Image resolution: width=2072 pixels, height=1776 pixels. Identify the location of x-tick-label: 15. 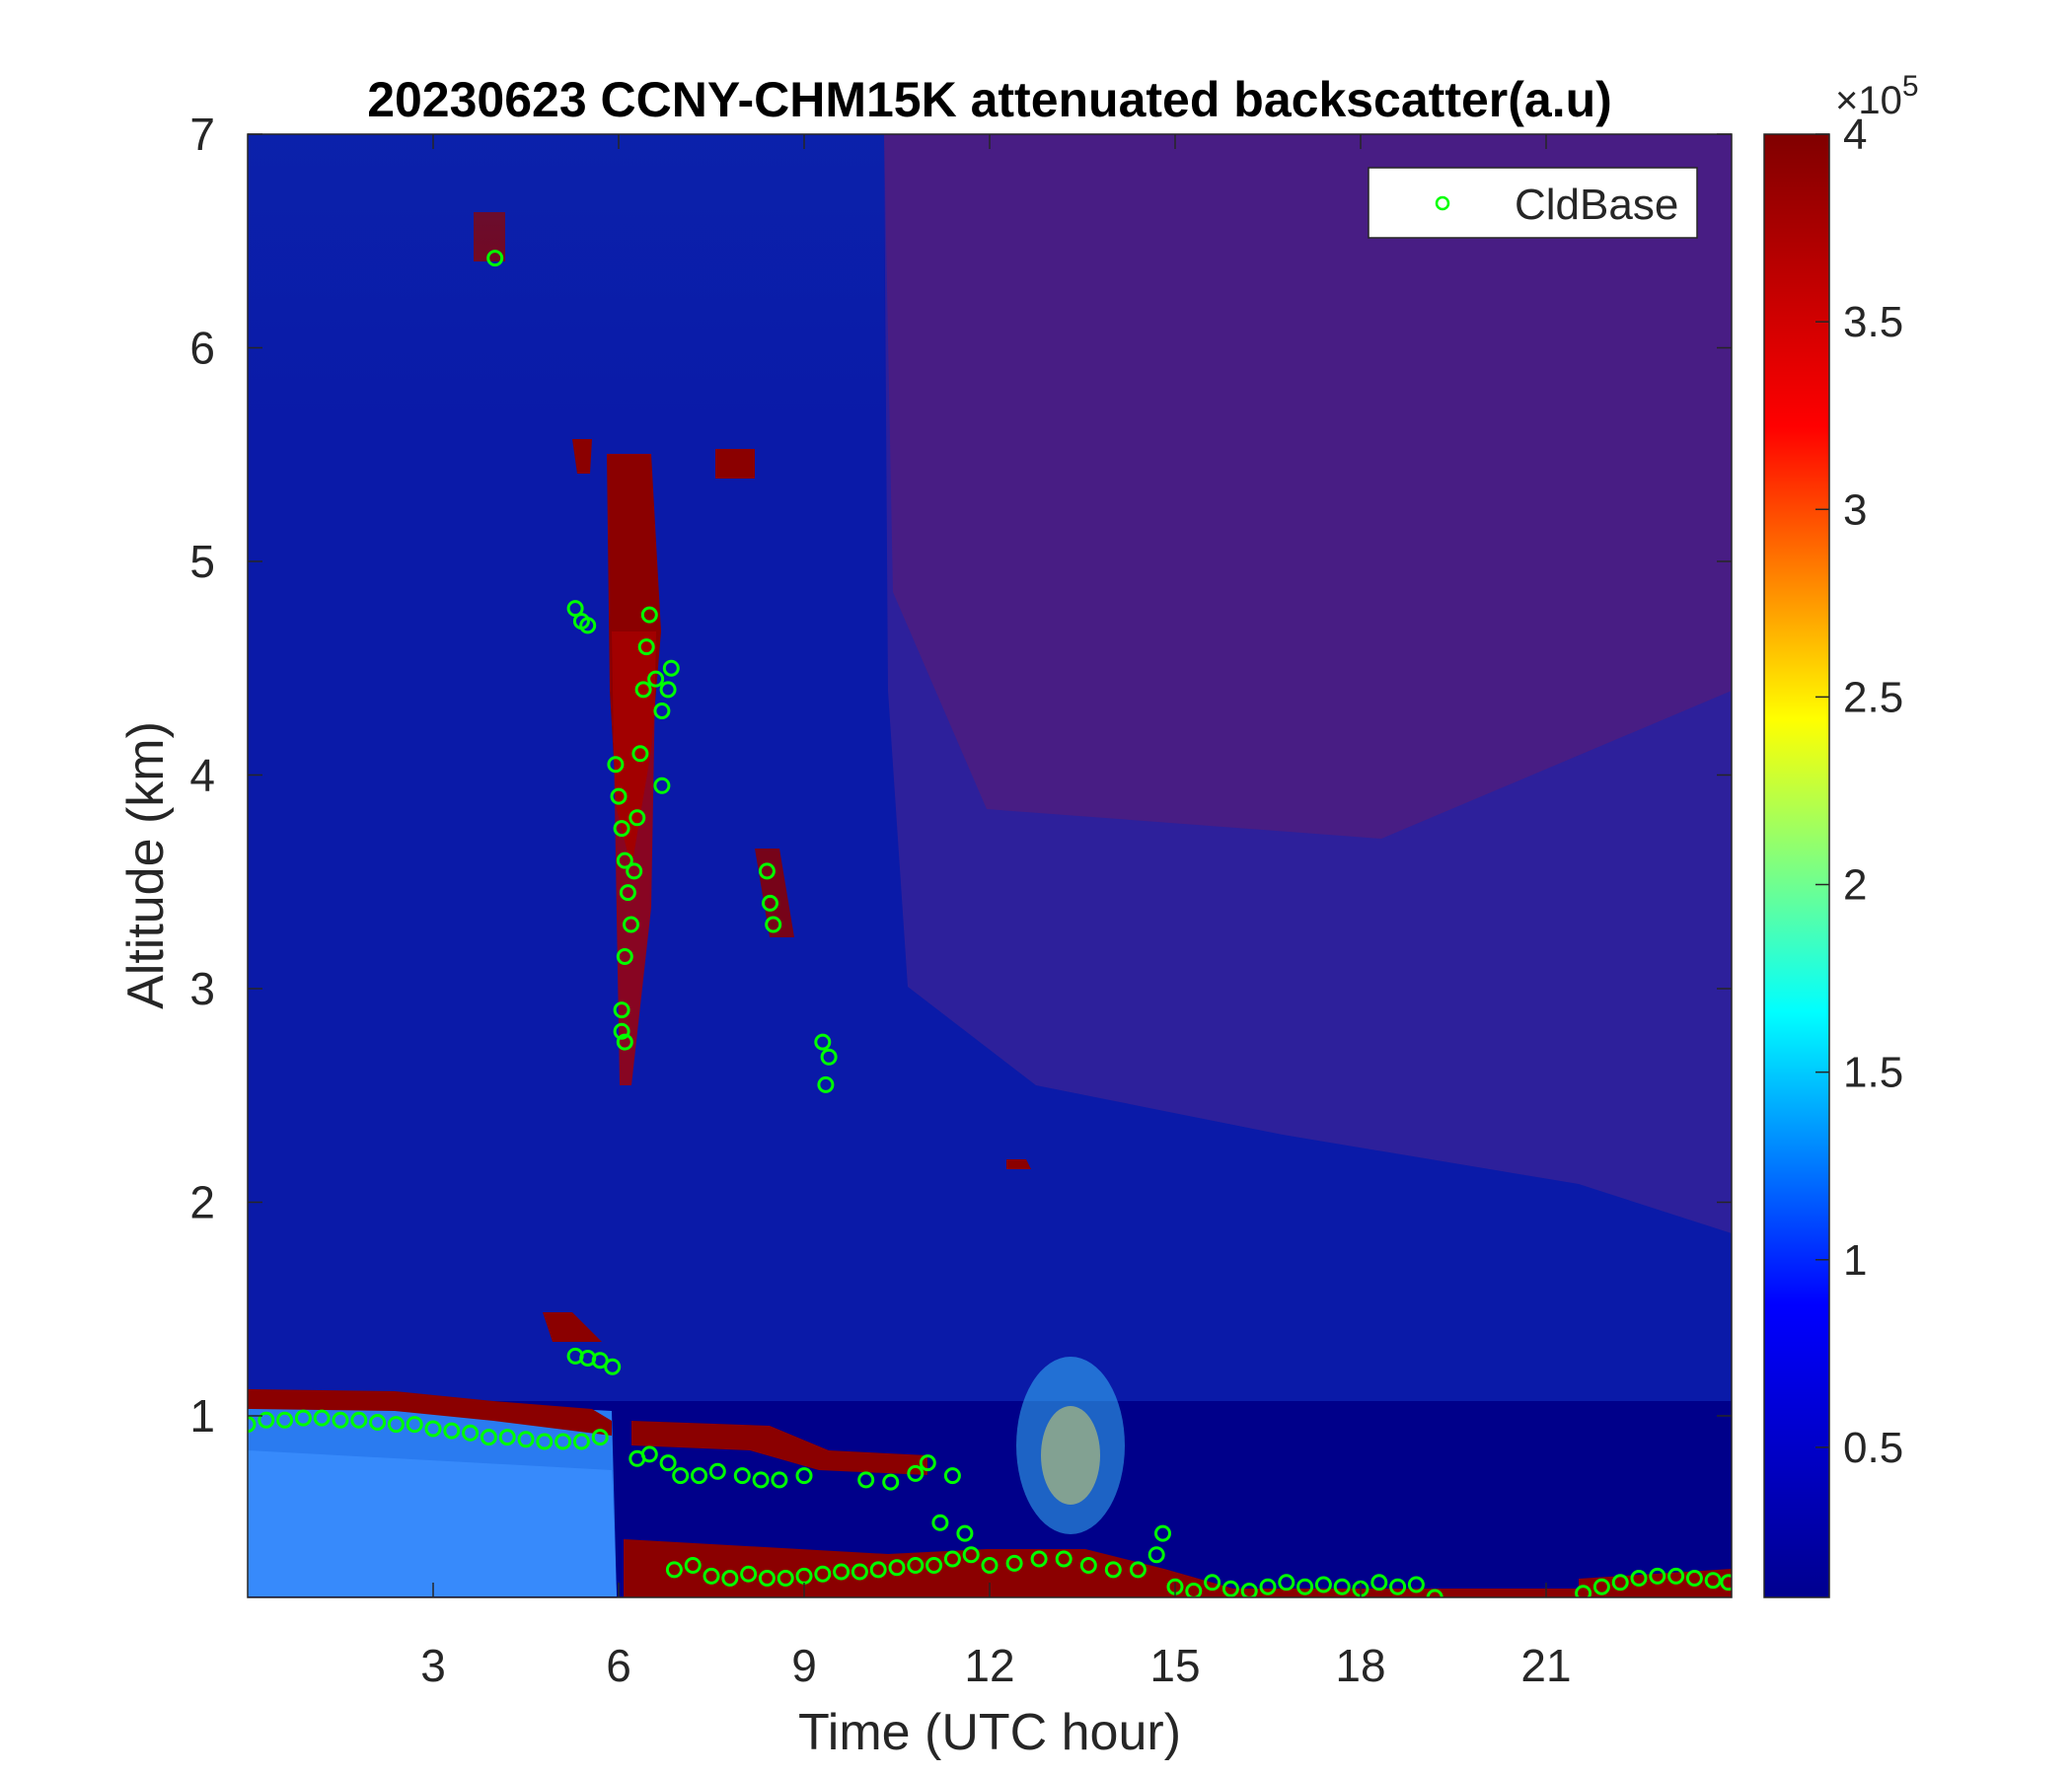
(1174, 1666).